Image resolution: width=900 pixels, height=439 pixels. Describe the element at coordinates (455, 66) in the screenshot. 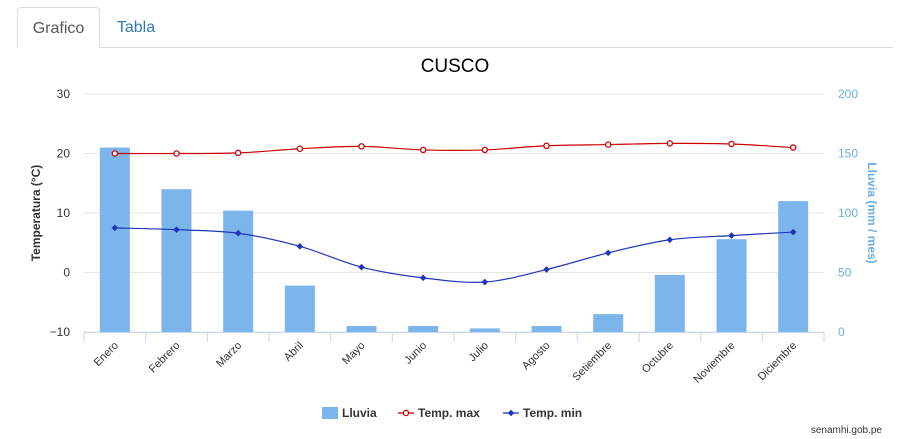

I see `chart-title: CUSCO` at that location.